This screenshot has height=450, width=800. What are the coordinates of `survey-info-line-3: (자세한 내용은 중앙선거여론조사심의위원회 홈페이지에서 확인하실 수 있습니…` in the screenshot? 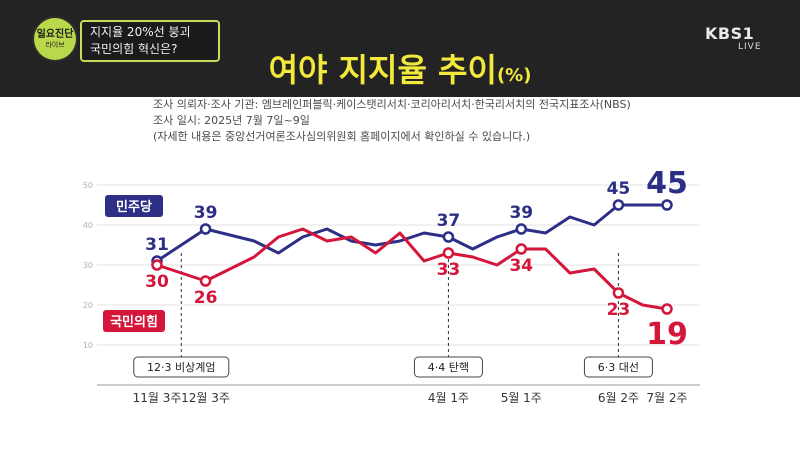 It's located at (342, 136).